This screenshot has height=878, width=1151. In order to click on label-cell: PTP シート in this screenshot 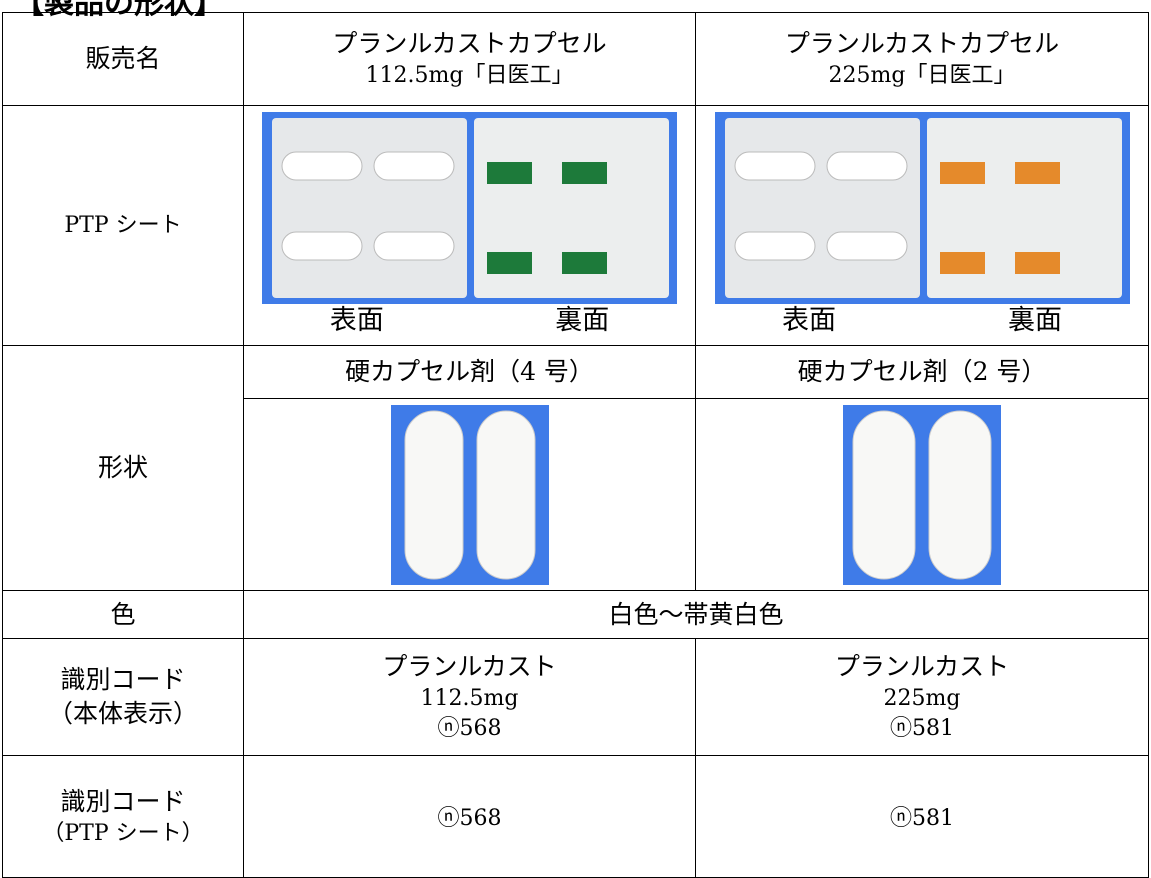, I will do `click(123, 225)`.